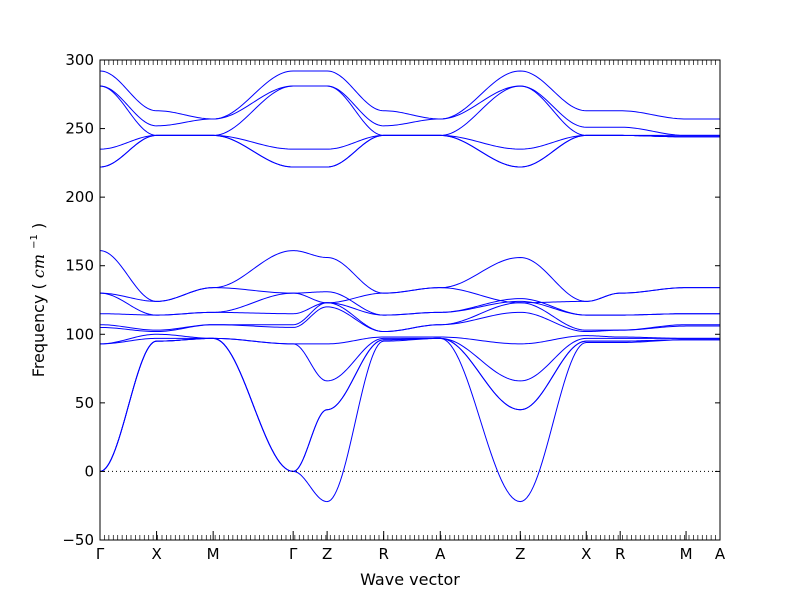 The height and width of the screenshot is (600, 800). I want to click on y-axis-title: Frequency ( cm −1 ), so click(35, 300).